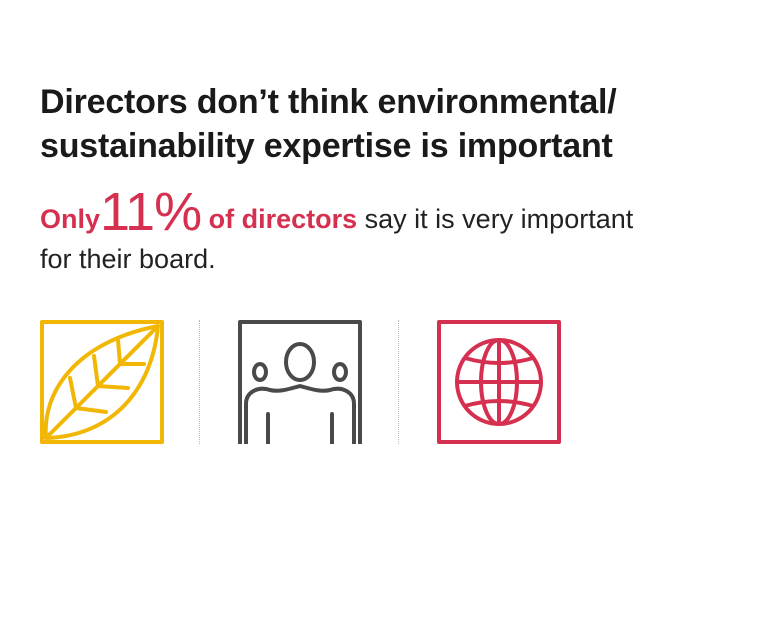 This screenshot has height=622, width=781. I want to click on stat-number: 11%, so click(151, 212).